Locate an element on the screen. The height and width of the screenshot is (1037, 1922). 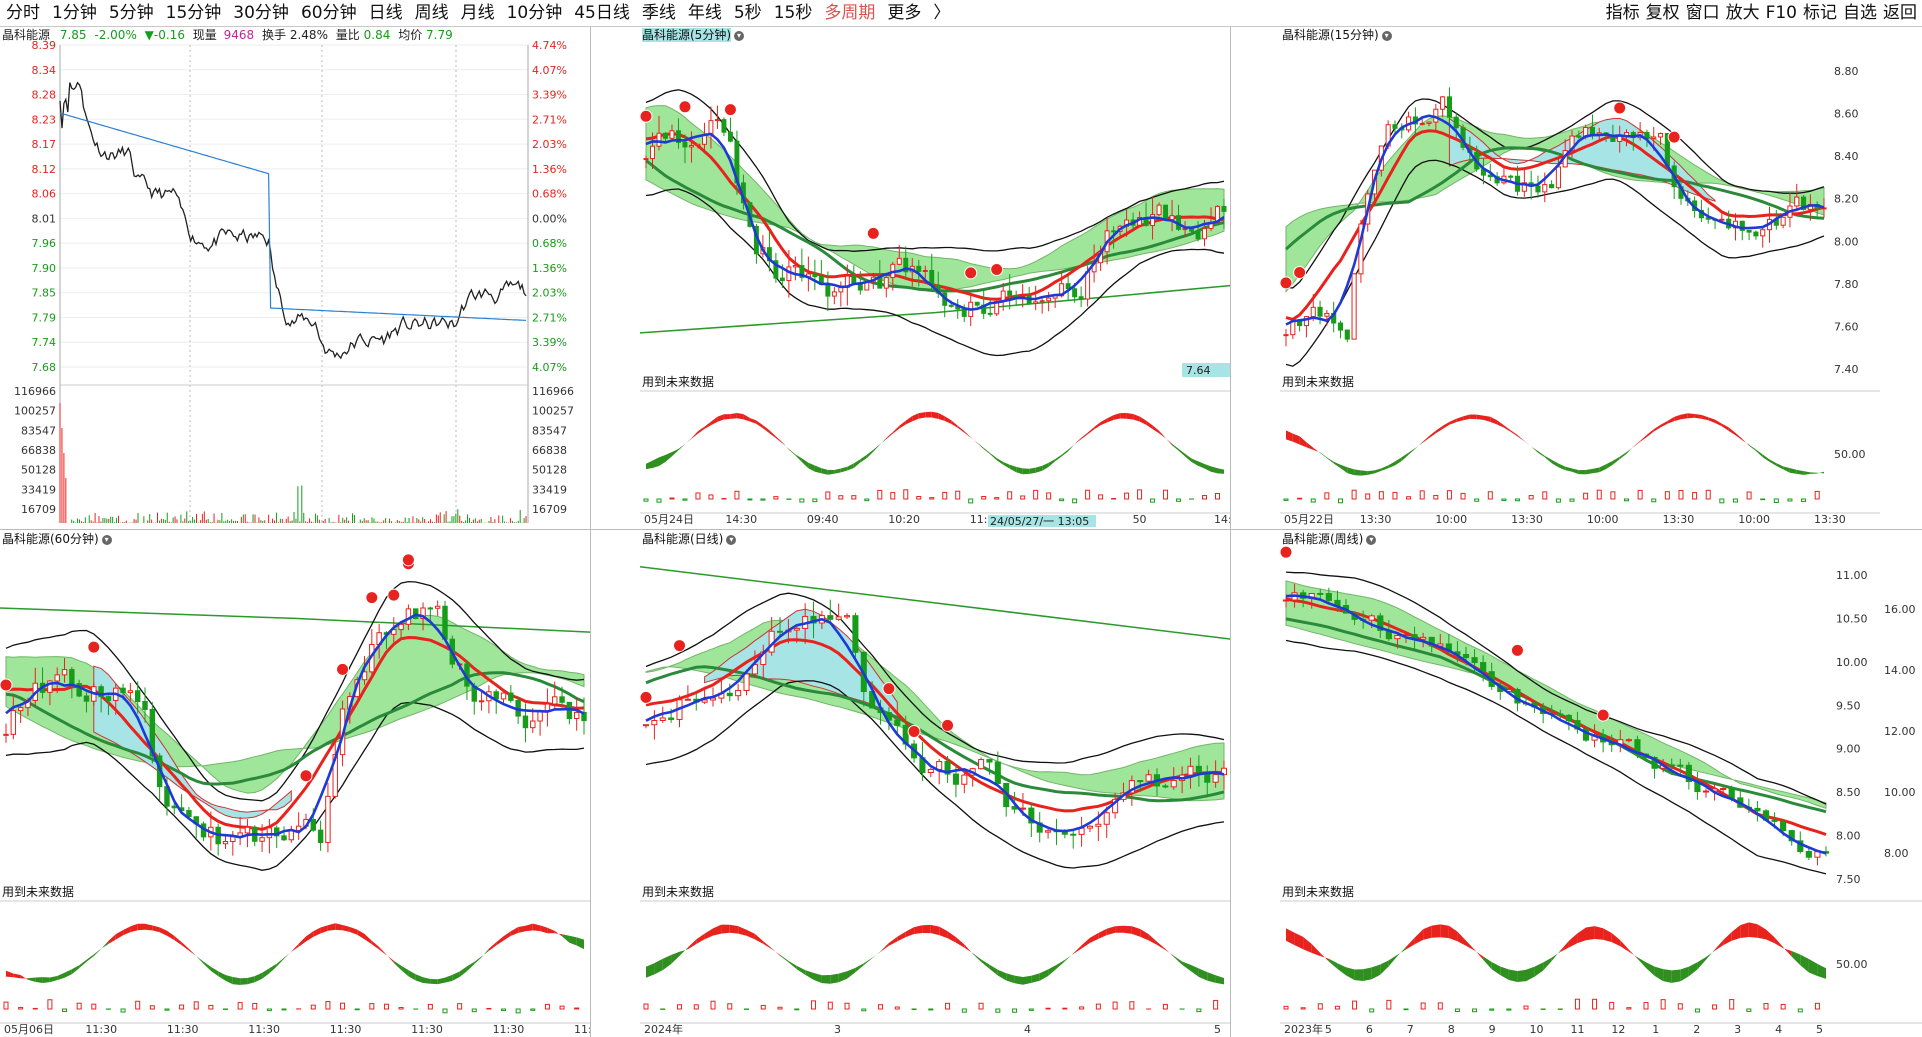
period-tab-10: 45日线 is located at coordinates (602, 13).